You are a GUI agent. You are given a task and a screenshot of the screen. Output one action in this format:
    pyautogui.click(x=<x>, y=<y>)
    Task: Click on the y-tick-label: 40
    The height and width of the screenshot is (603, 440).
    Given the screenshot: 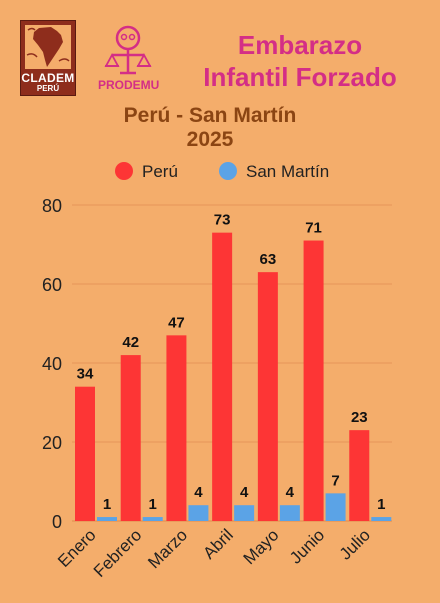 What is the action you would take?
    pyautogui.click(x=52, y=364)
    